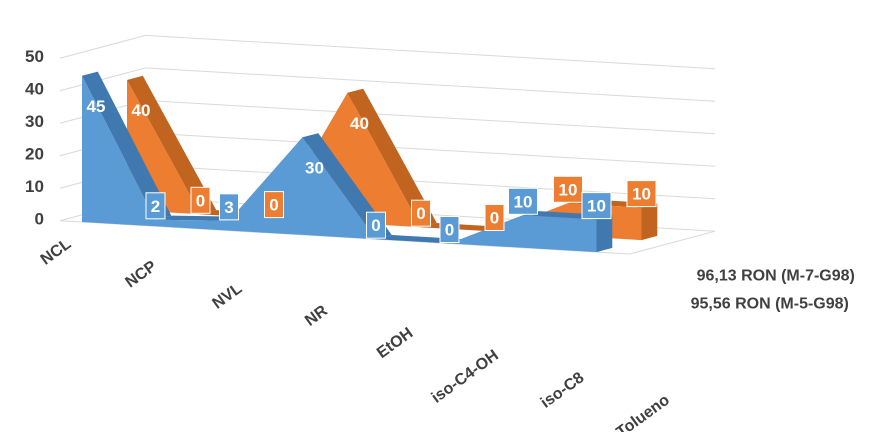 This screenshot has width=876, height=432. Describe the element at coordinates (34, 56) in the screenshot. I see `y-tick-50: 50` at that location.